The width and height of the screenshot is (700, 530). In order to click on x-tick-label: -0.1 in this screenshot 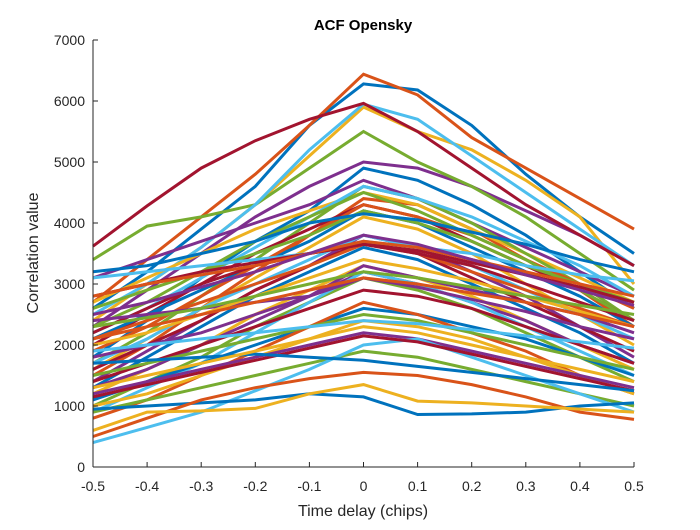, I will do `click(309, 486)`.